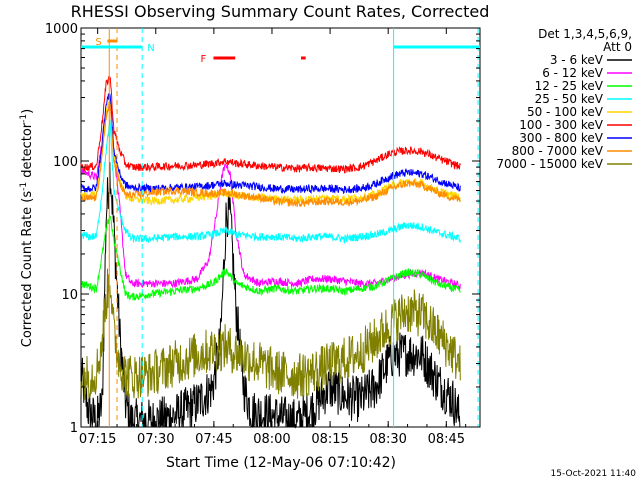  What do you see at coordinates (569, 86) in the screenshot?
I see `legend-label-12-25-kev: 12 - 25 keV` at bounding box center [569, 86].